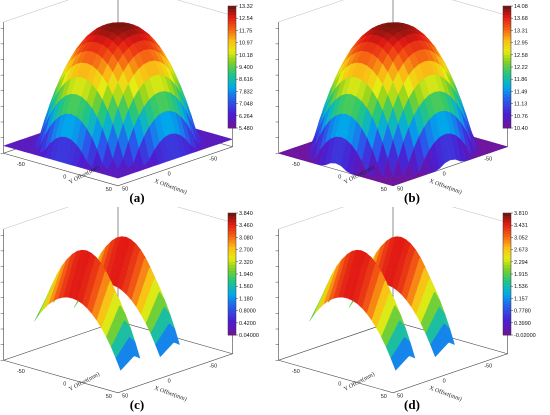 This screenshot has height=415, width=550. I want to click on colorbar-tick-label: 1.157, so click(521, 299).